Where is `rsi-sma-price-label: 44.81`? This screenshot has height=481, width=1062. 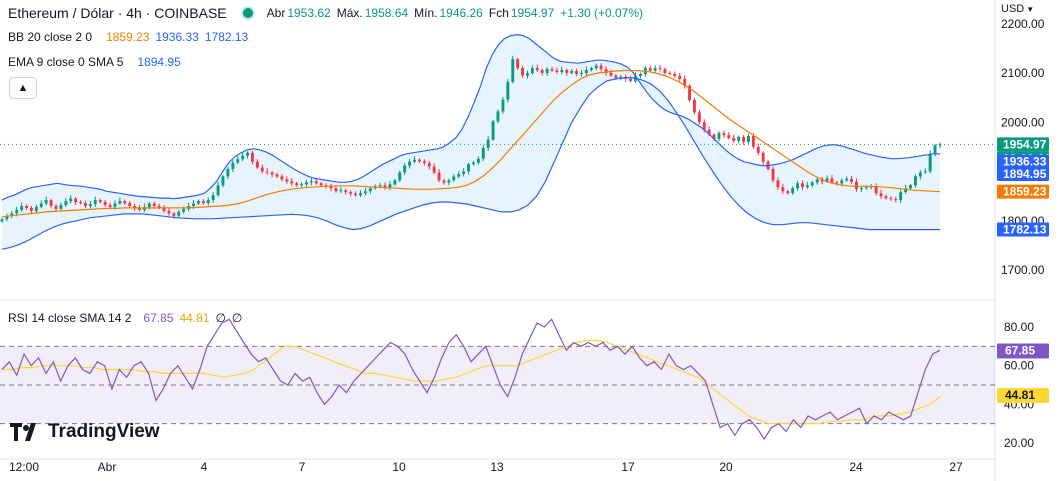
rsi-sma-price-label: 44.81 is located at coordinates (1020, 395).